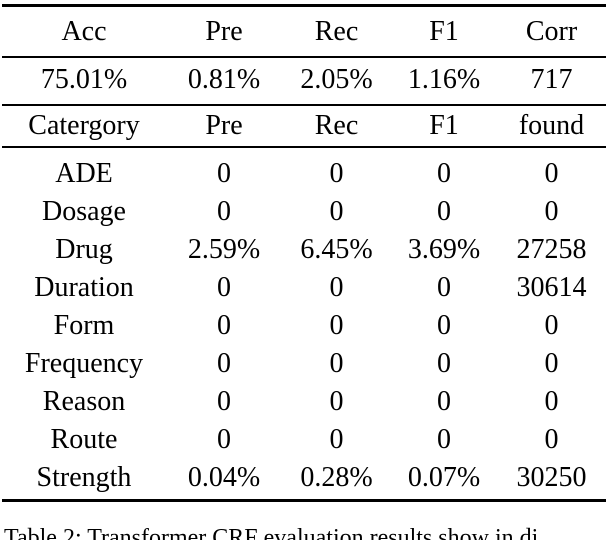 Image resolution: width=608 pixels, height=540 pixels. I want to click on category-header-row: Catergory Pre Rec F1 found, so click(304, 126).